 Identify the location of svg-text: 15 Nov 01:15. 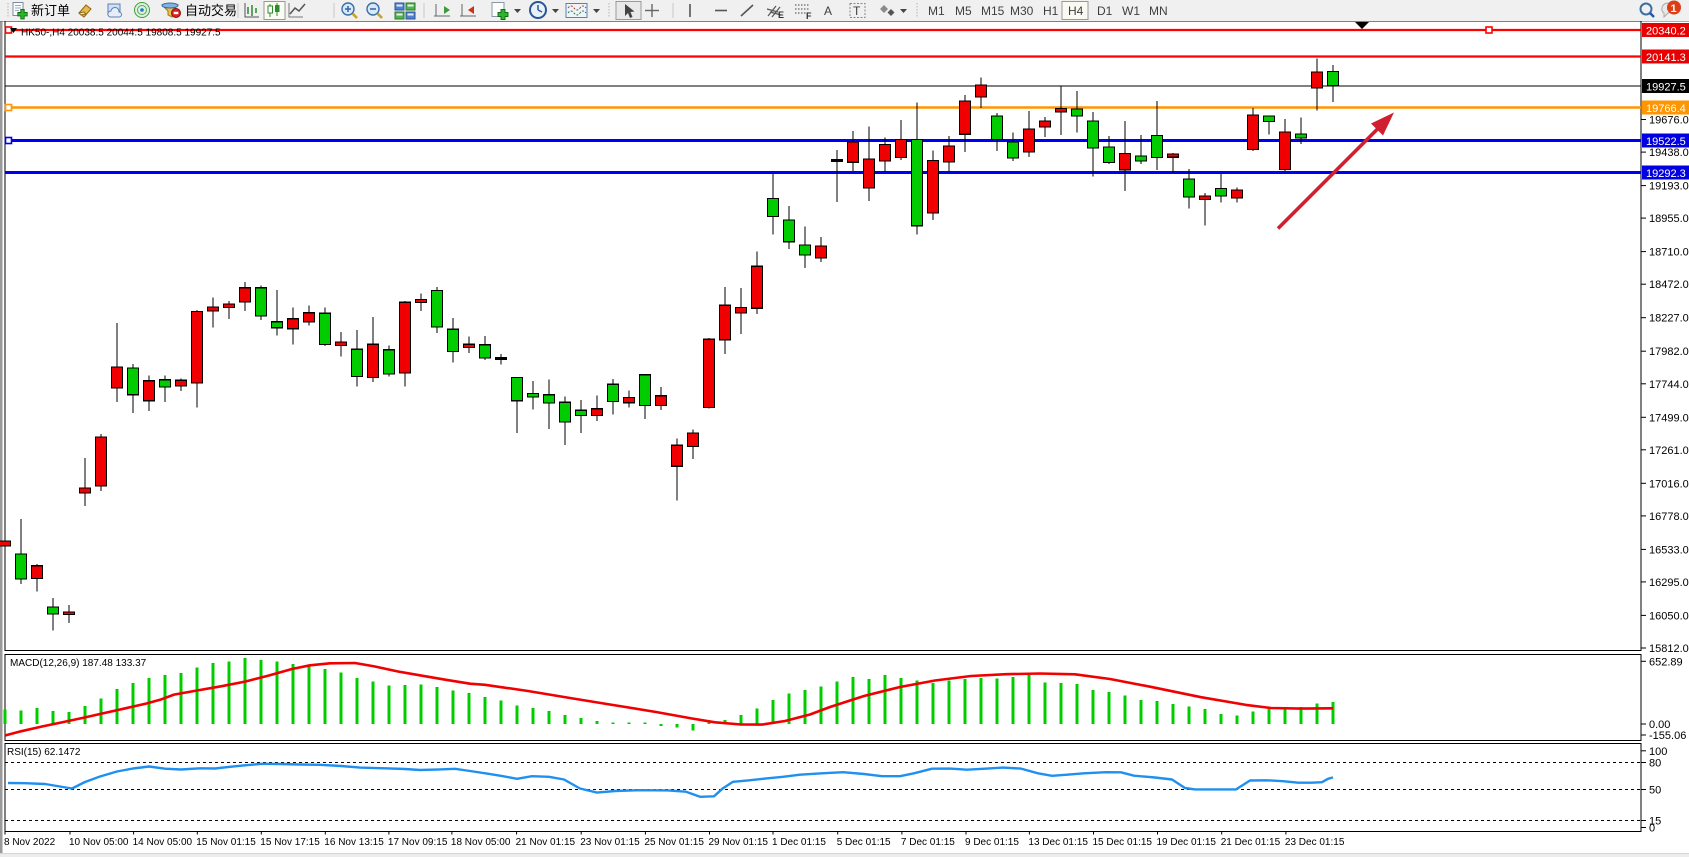
(226, 842).